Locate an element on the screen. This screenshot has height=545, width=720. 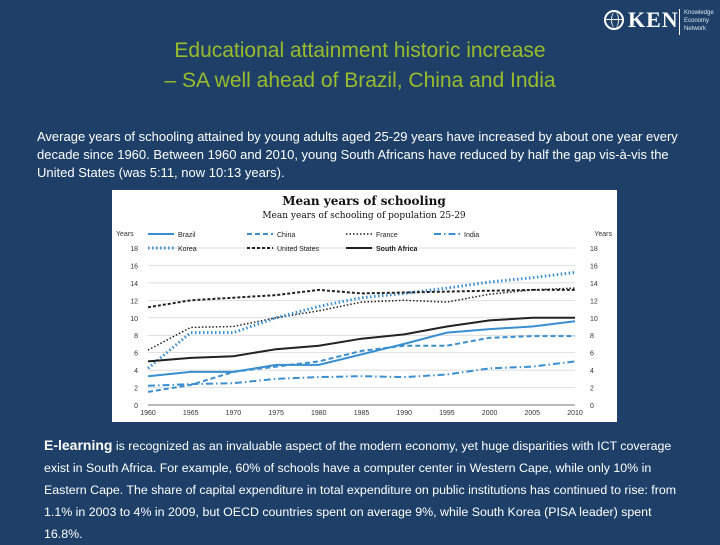
x-tick-label: 1995 is located at coordinates (447, 413).